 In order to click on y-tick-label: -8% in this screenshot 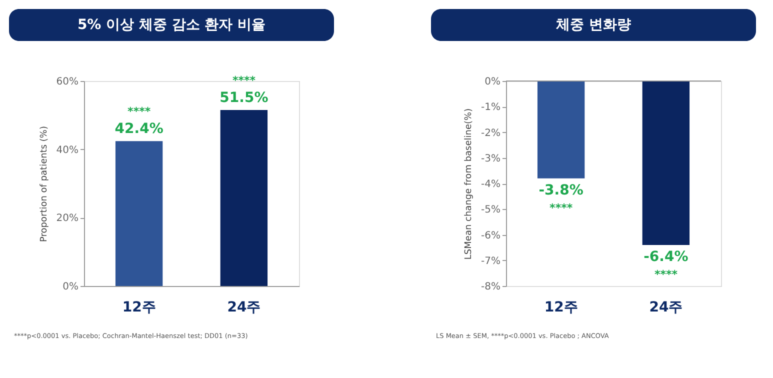, I will do `click(490, 287)`.